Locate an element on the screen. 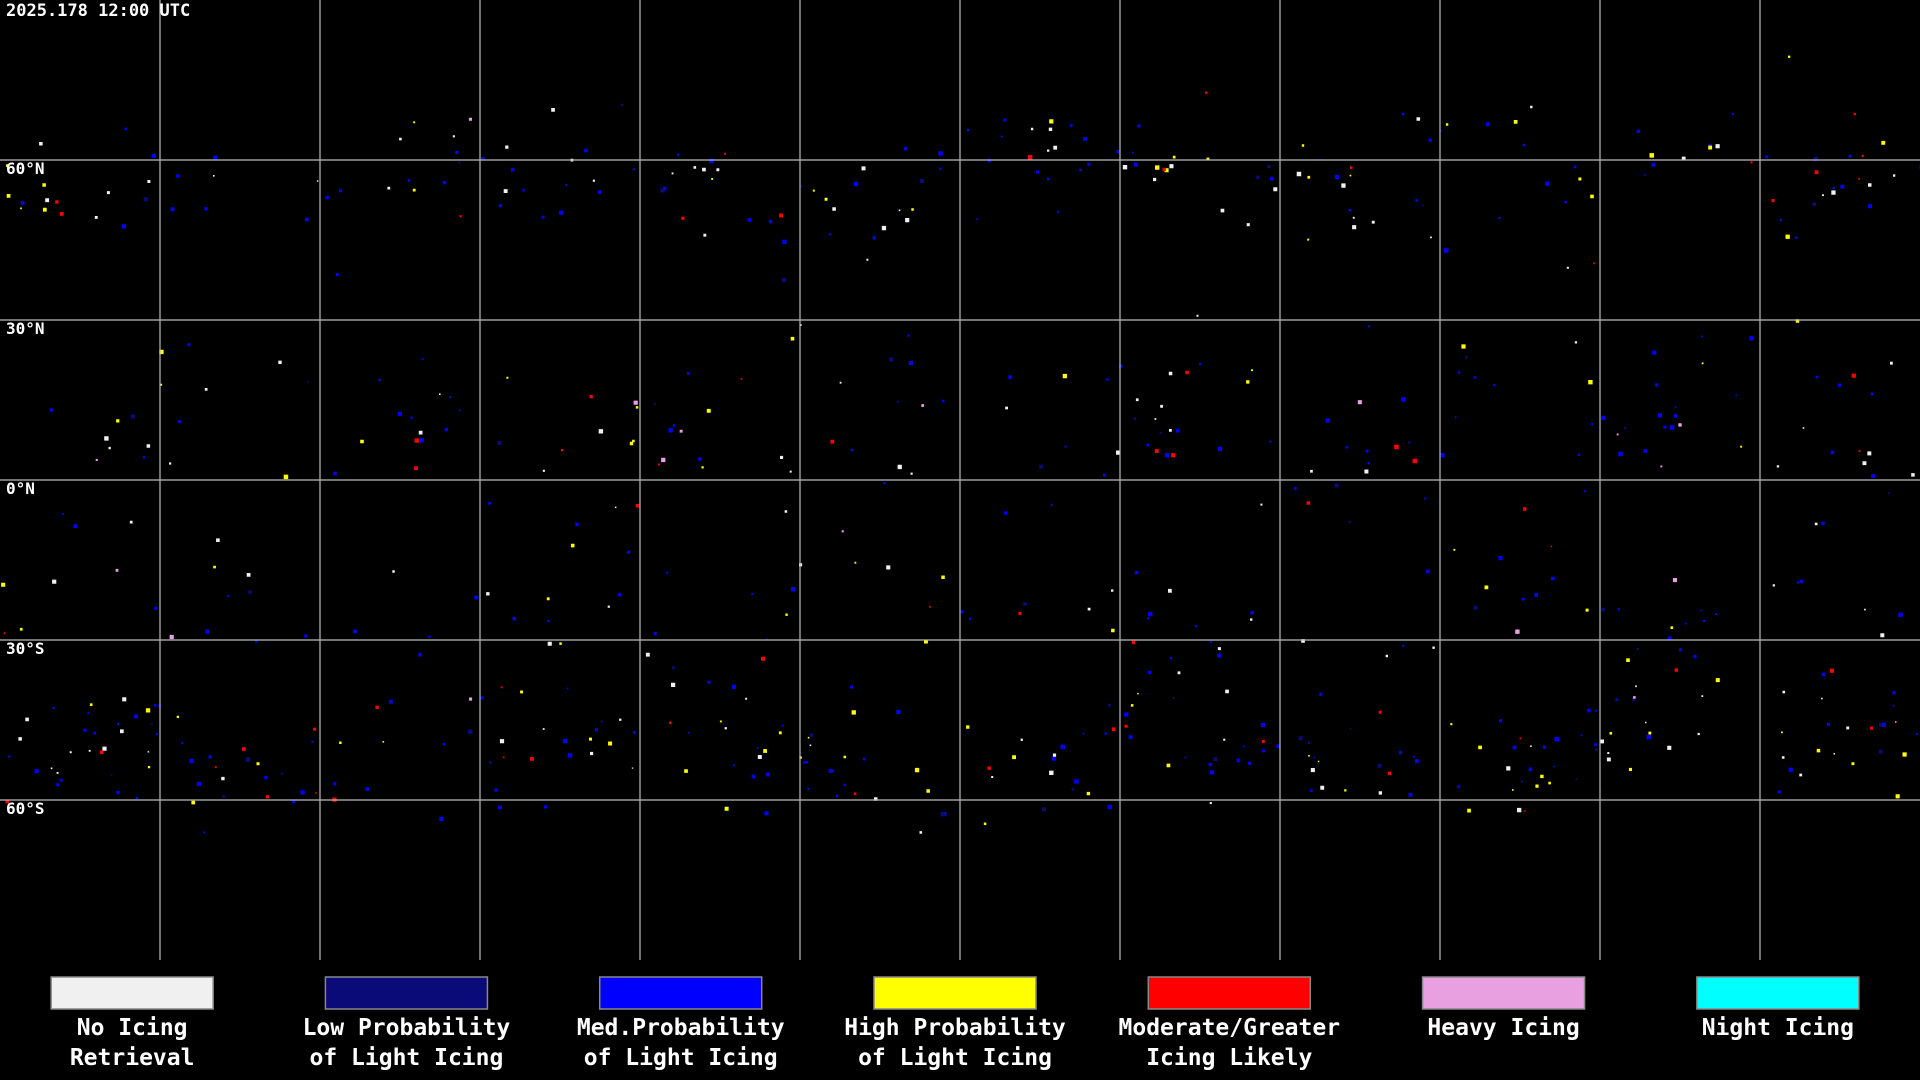  latitude-label: 60°N is located at coordinates (25, 168).